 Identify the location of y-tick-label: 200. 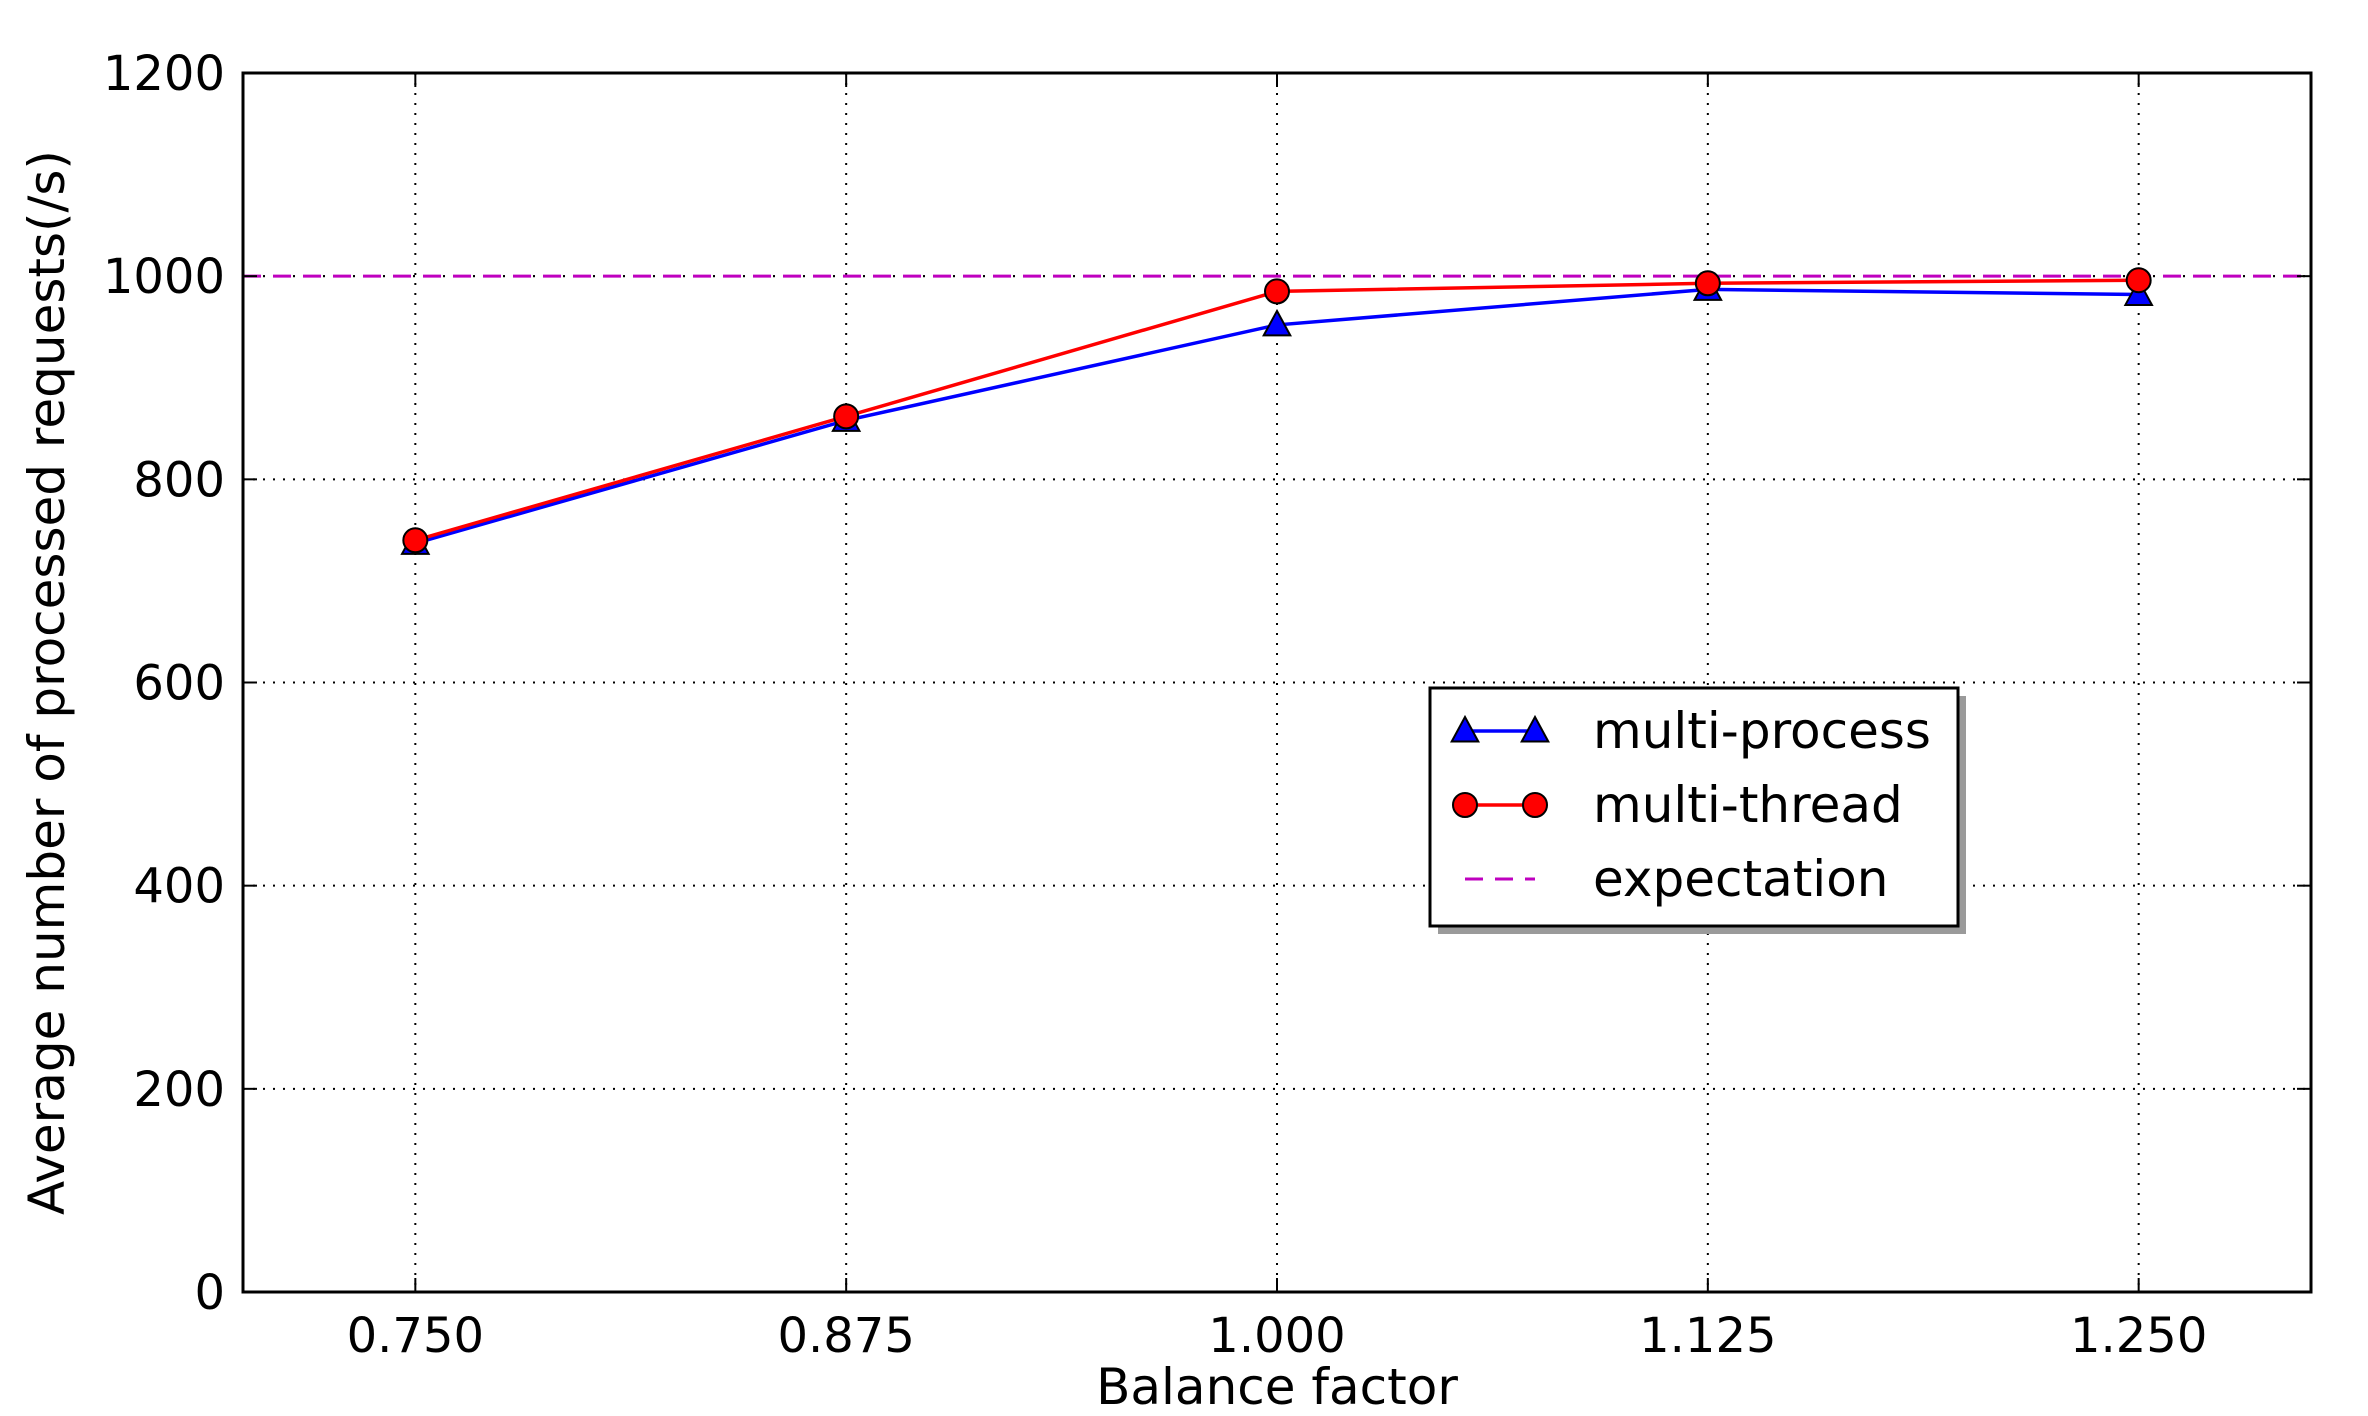
(179, 1090).